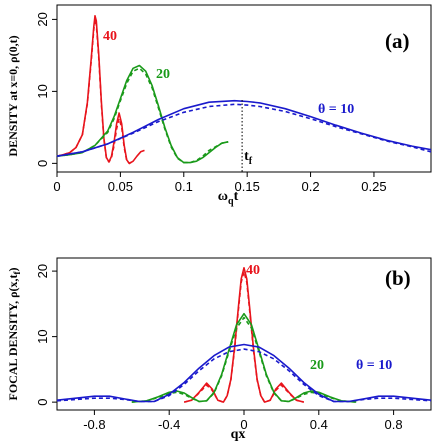 This screenshot has height=442, width=436. I want to click on tf-label-main: t, so click(246, 156).